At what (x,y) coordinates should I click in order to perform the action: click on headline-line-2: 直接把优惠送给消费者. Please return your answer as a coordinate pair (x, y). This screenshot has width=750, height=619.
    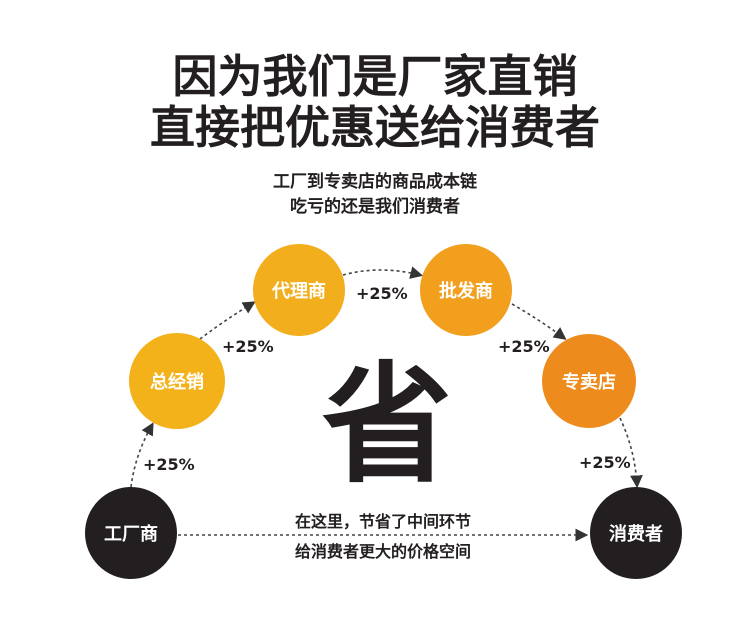
    Looking at the image, I should click on (375, 127).